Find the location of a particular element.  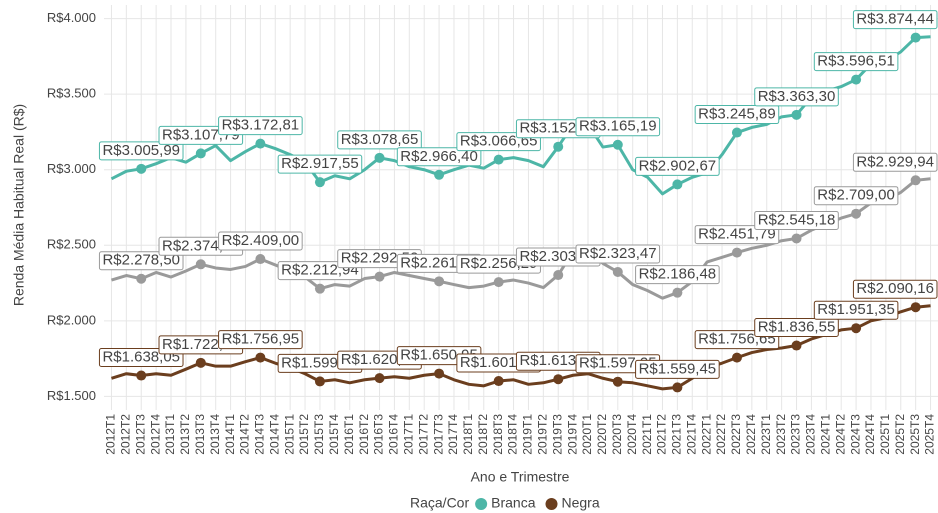

x-tick-label: 2019T3 is located at coordinates (557, 434).